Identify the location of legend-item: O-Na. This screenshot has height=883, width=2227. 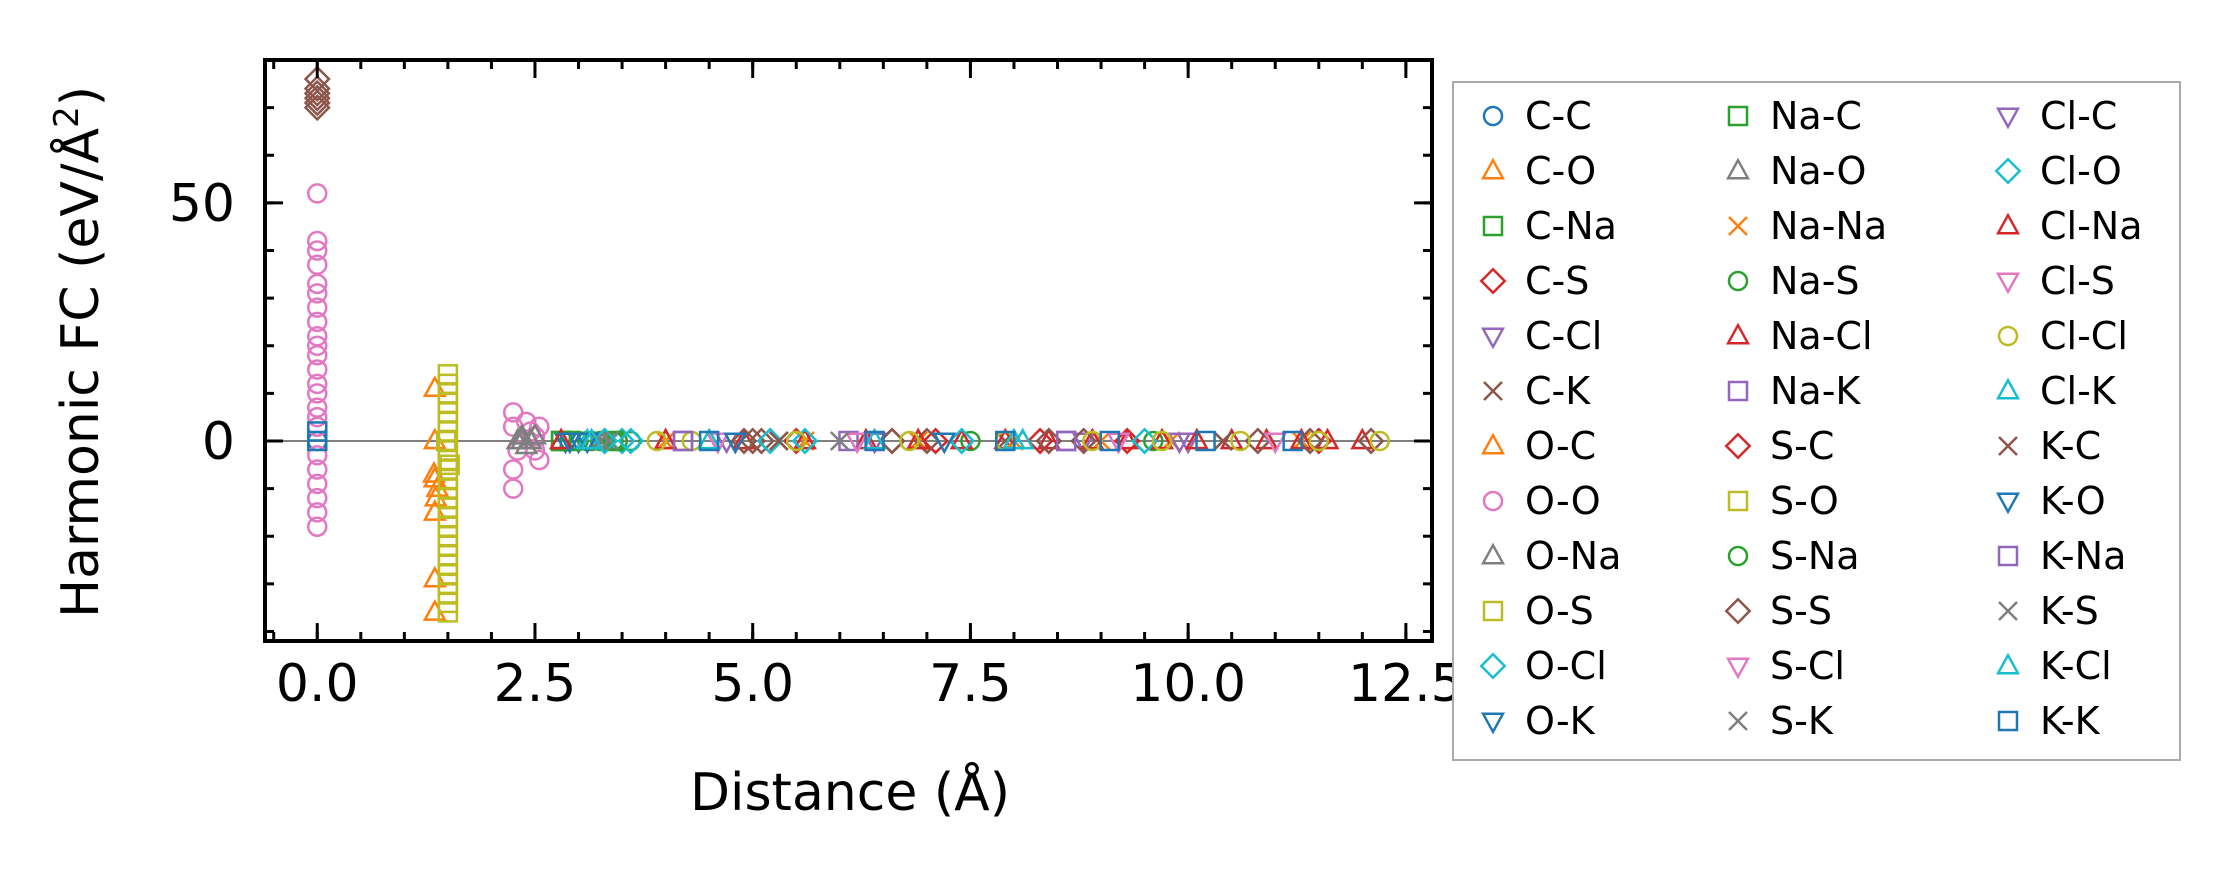
(1550, 556).